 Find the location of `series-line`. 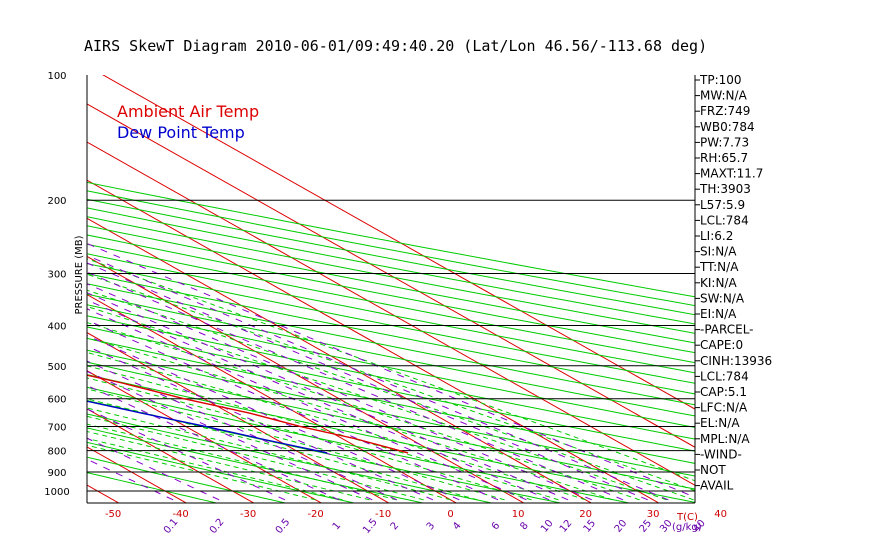

series-line is located at coordinates (207, 427).